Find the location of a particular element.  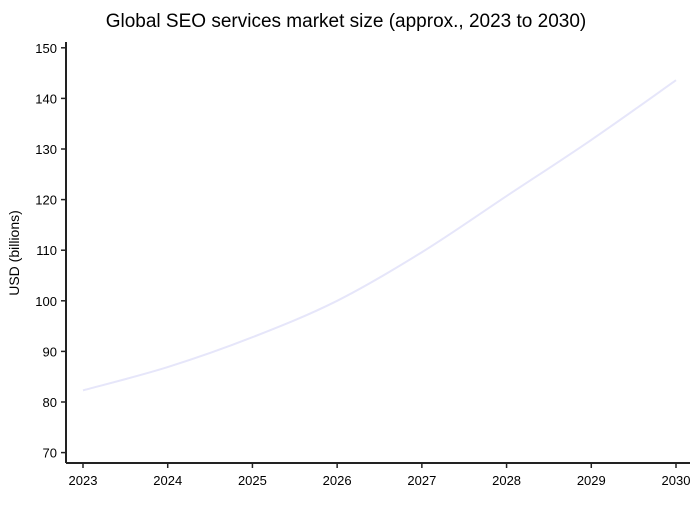

x-tick-label: 2027 is located at coordinates (421, 480).